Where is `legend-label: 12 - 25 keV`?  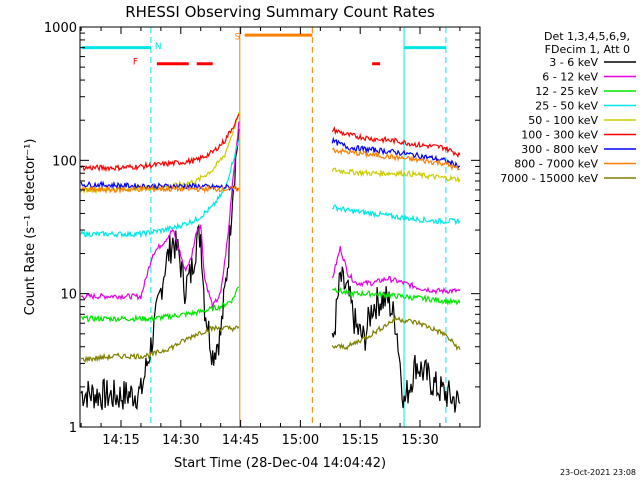
legend-label: 12 - 25 keV is located at coordinates (566, 91).